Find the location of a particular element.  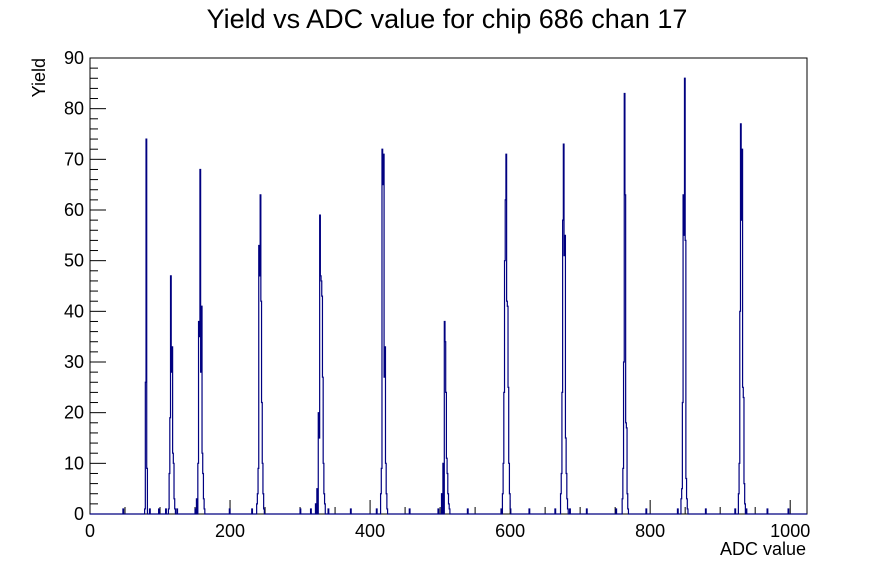

y-tick-label: 20 is located at coordinates (74, 413).